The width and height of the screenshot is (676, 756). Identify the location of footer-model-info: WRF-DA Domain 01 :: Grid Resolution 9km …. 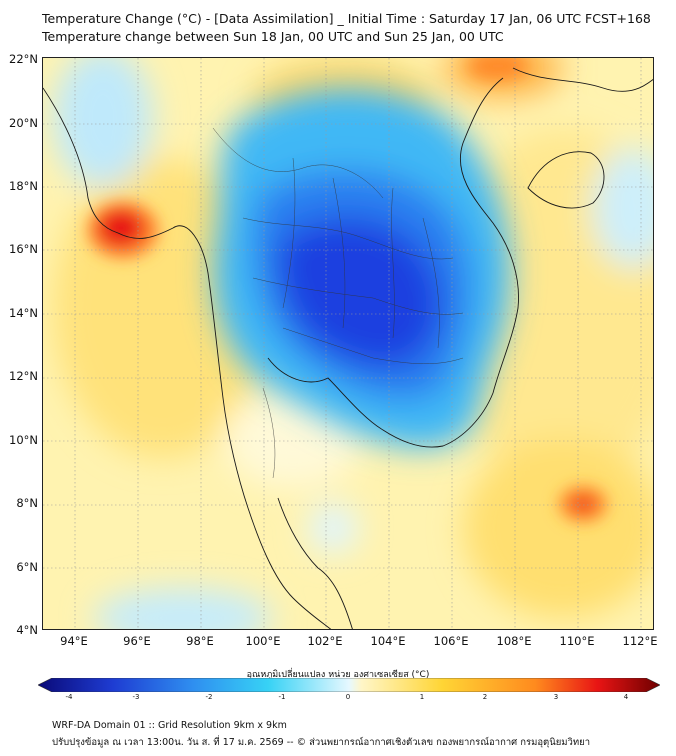
(169, 725).